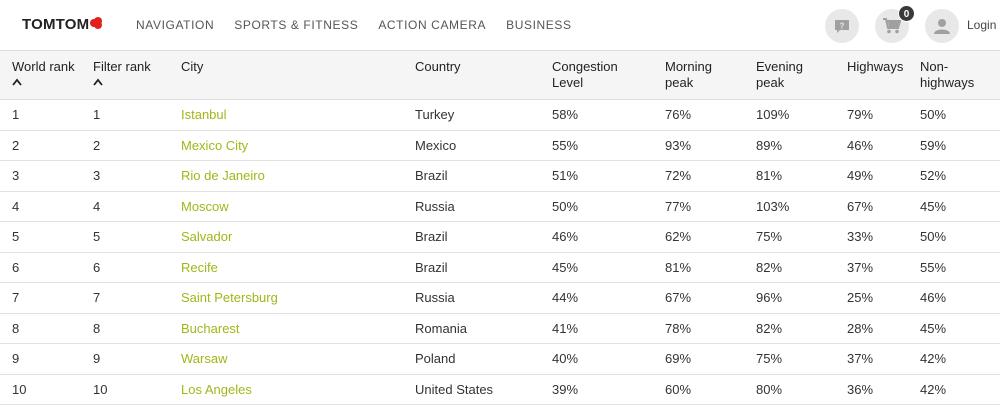 This screenshot has height=406, width=1000. Describe the element at coordinates (298, 328) in the screenshot. I see `city-link: Bucharest` at that location.